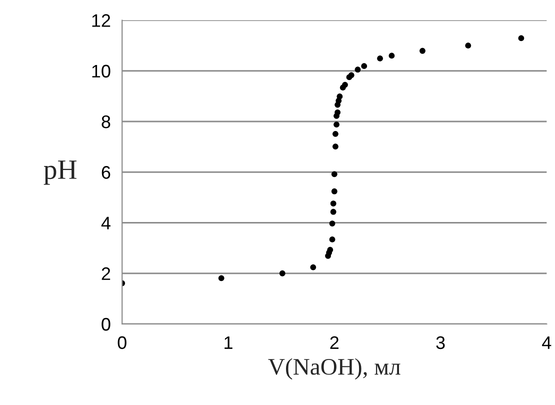 Image resolution: width=555 pixels, height=405 pixels. What do you see at coordinates (547, 342) in the screenshot?
I see `x-tick-label: 4` at bounding box center [547, 342].